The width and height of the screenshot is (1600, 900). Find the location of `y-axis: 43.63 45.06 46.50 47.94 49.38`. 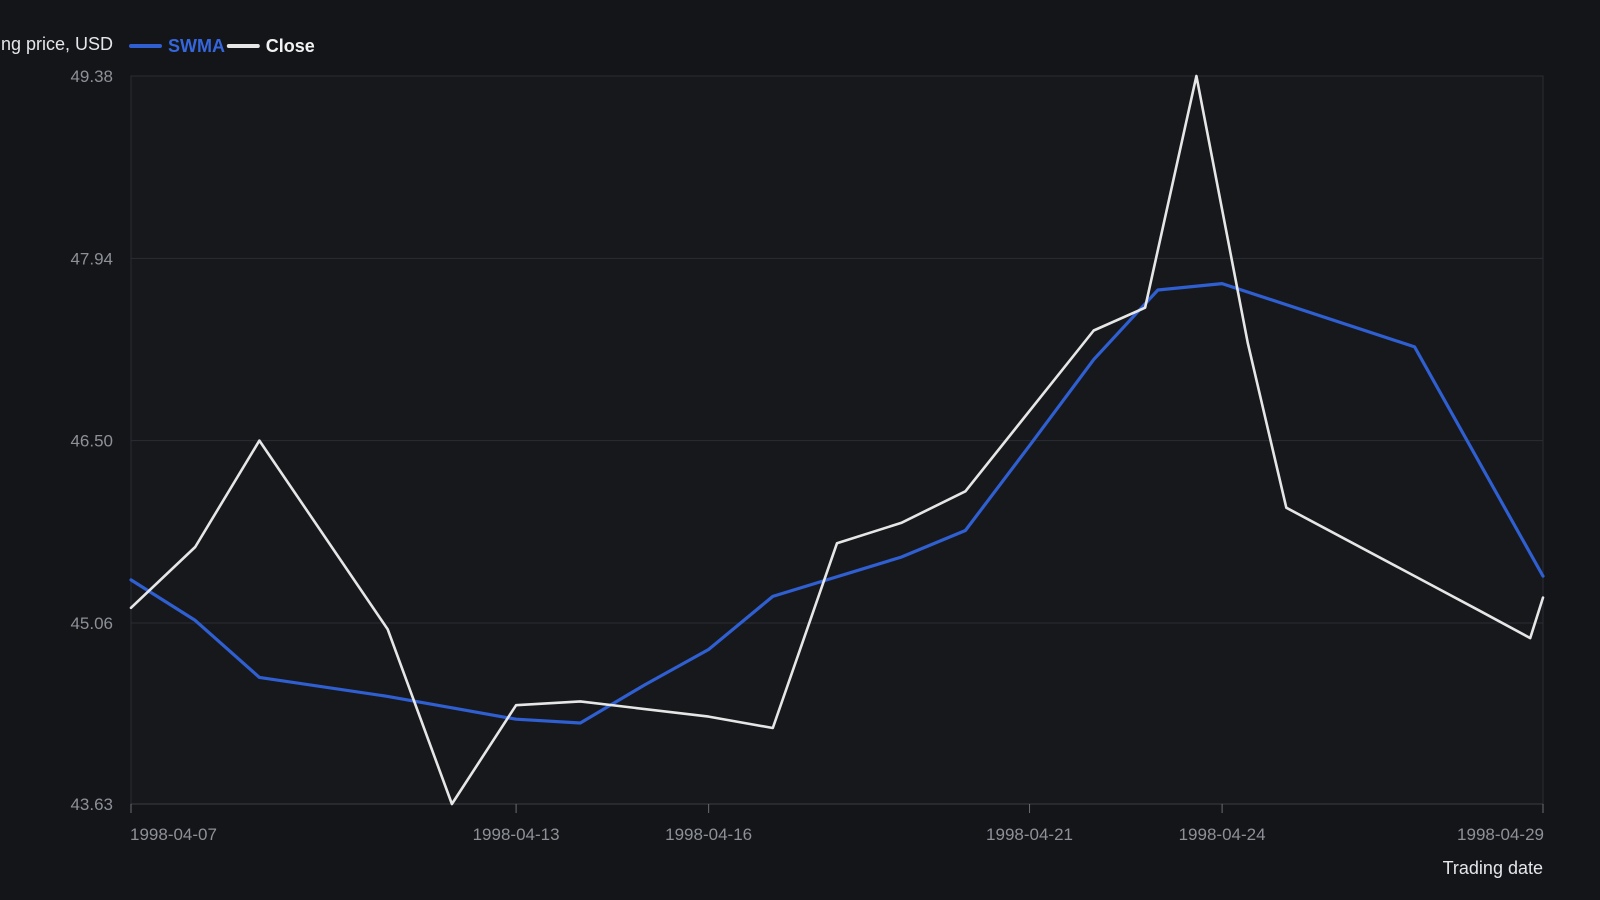

y-axis: 43.63 45.06 46.50 47.94 49.38 is located at coordinates (91, 440).